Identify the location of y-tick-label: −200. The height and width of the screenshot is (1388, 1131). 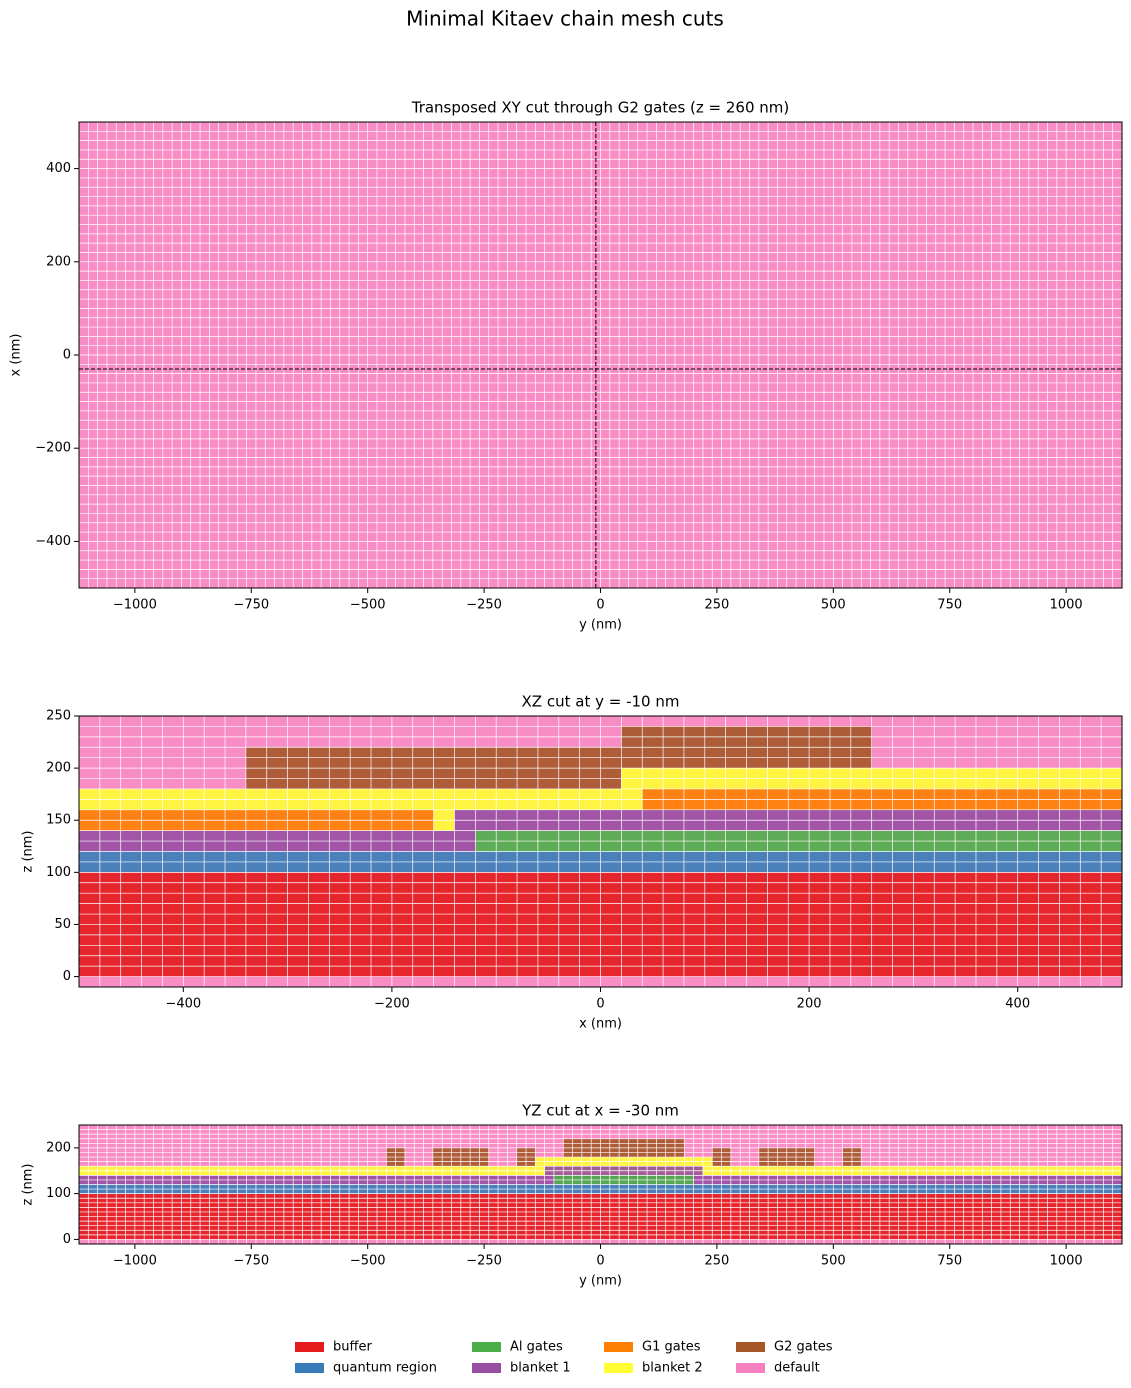
(53, 448).